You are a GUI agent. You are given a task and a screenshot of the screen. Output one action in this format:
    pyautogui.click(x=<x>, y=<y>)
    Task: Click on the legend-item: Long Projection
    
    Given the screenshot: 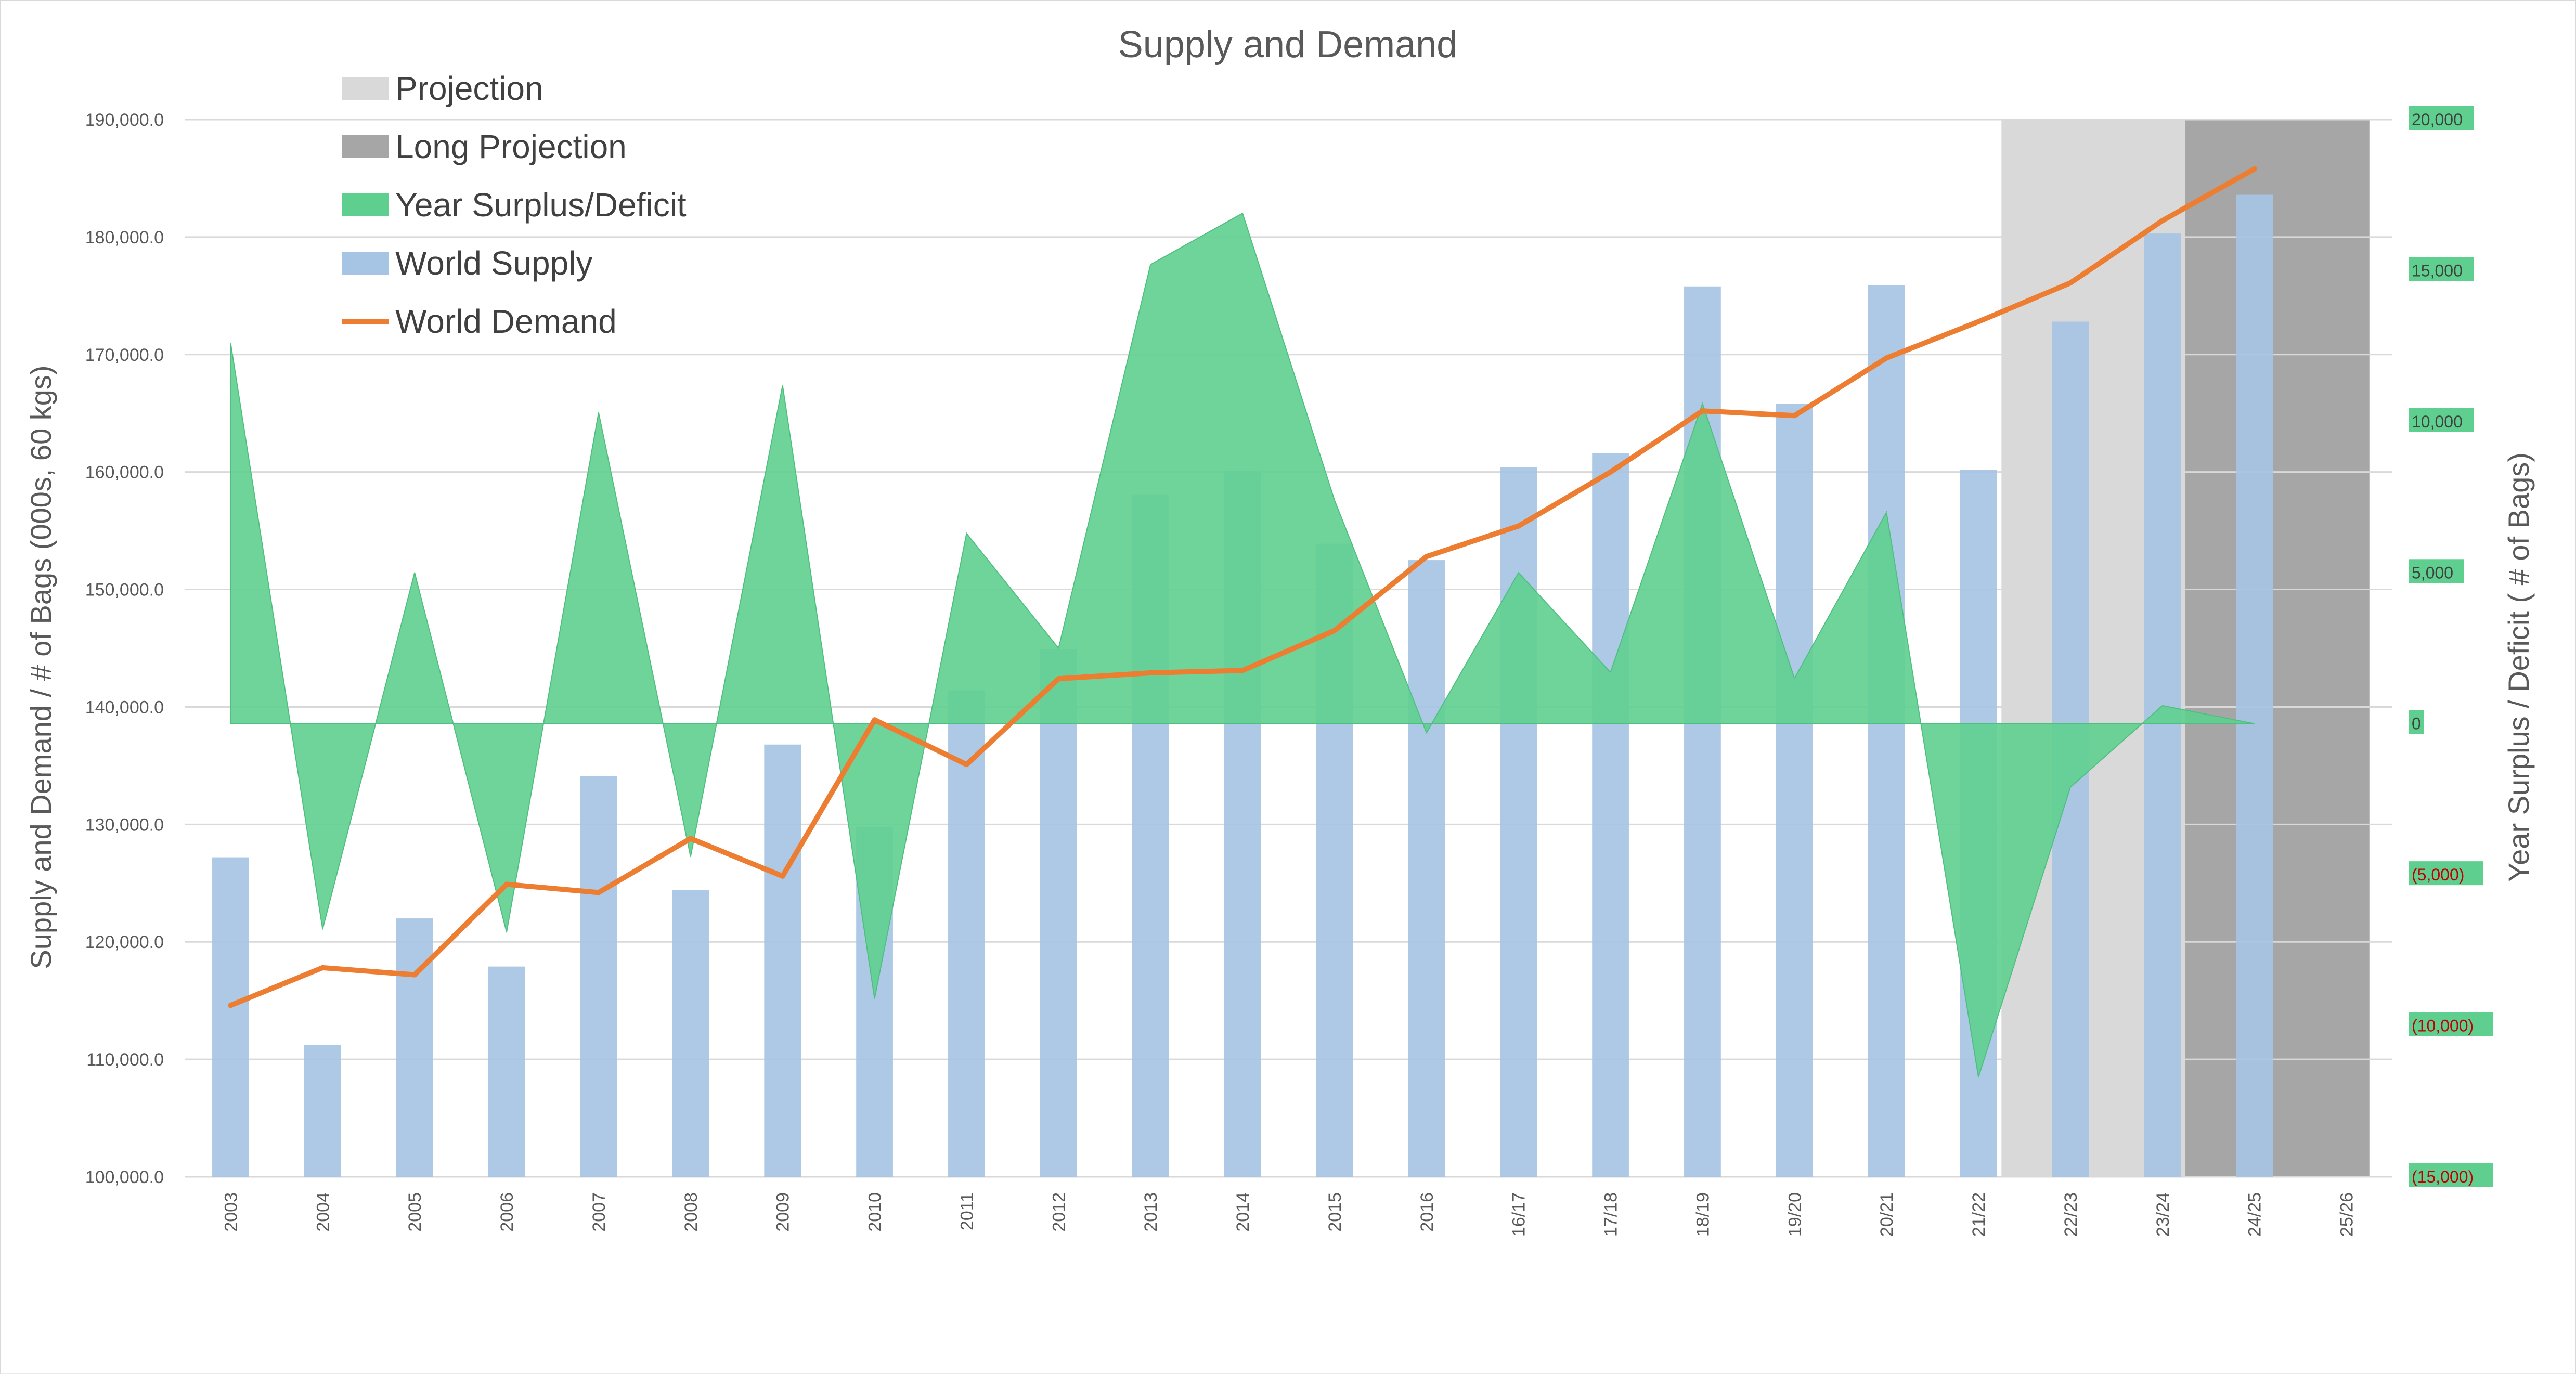 What is the action you would take?
    pyautogui.click(x=484, y=147)
    